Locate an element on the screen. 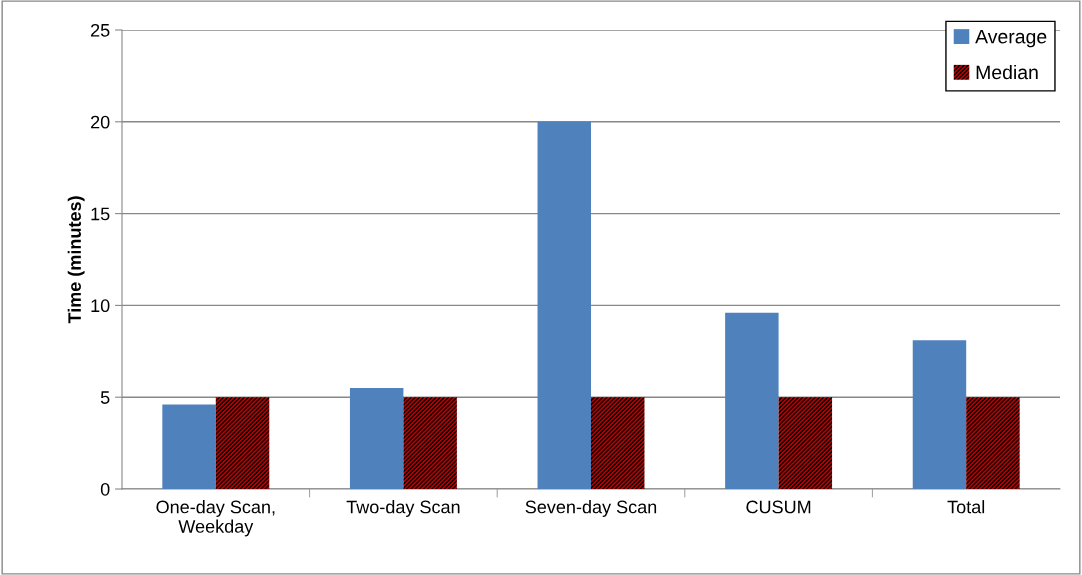 Image resolution: width=1082 pixels, height=575 pixels. y-tick-label: 5 is located at coordinates (105, 397).